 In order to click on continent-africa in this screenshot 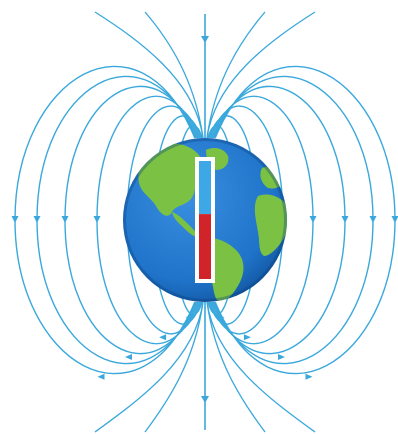, I will do `click(270, 225)`.